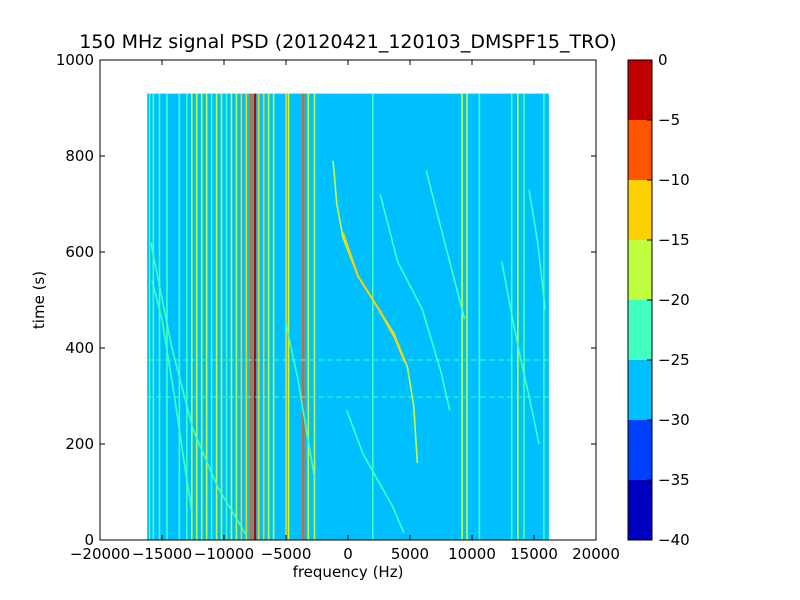 This screenshot has width=800, height=600. I want to click on colorbar-tick-label: −40, so click(674, 540).